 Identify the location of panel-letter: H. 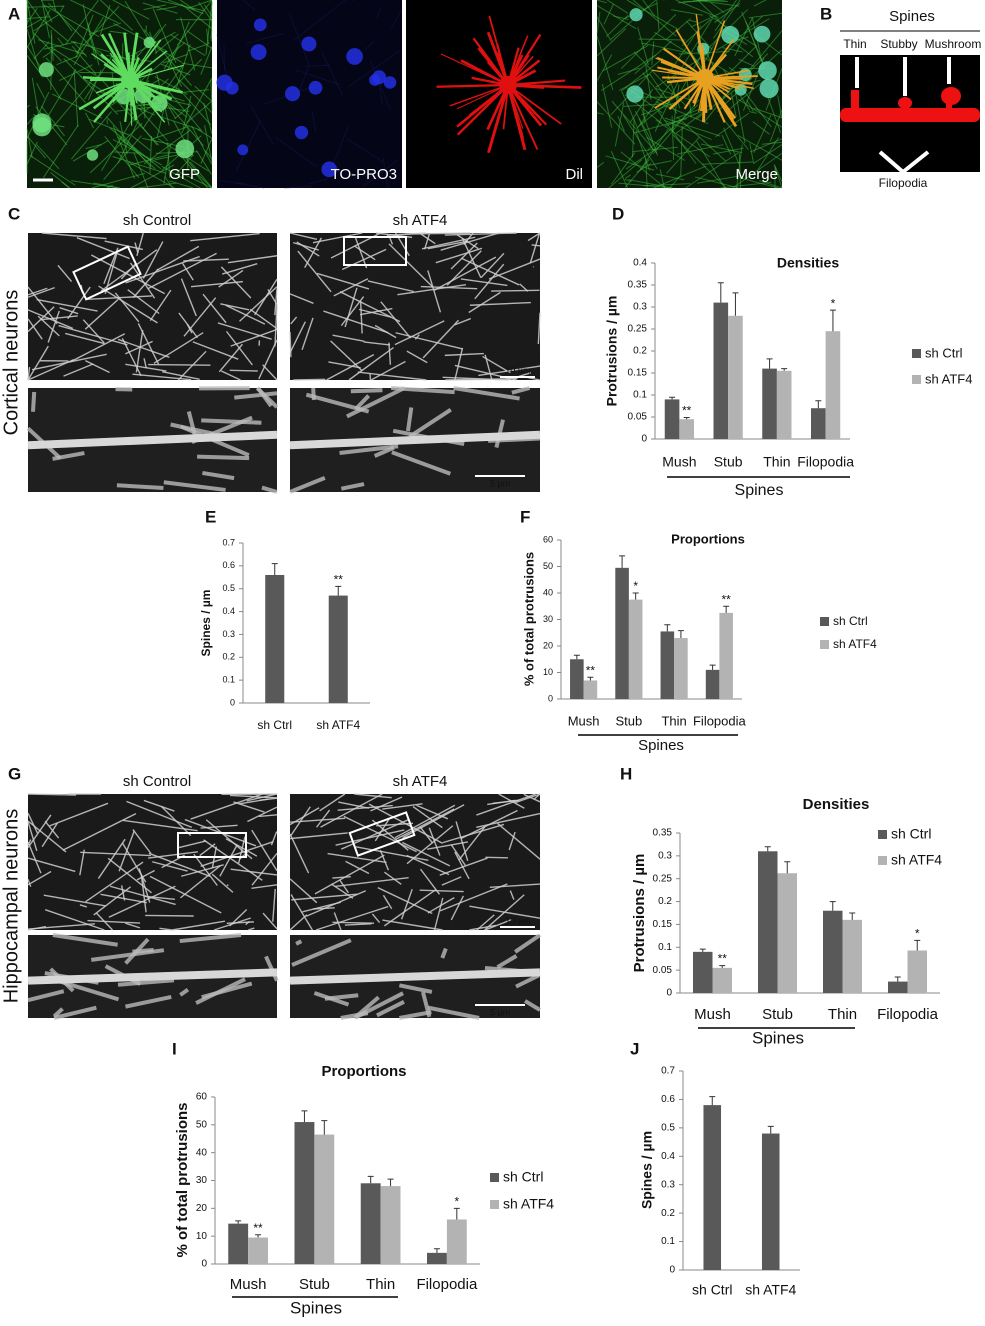
(626, 773).